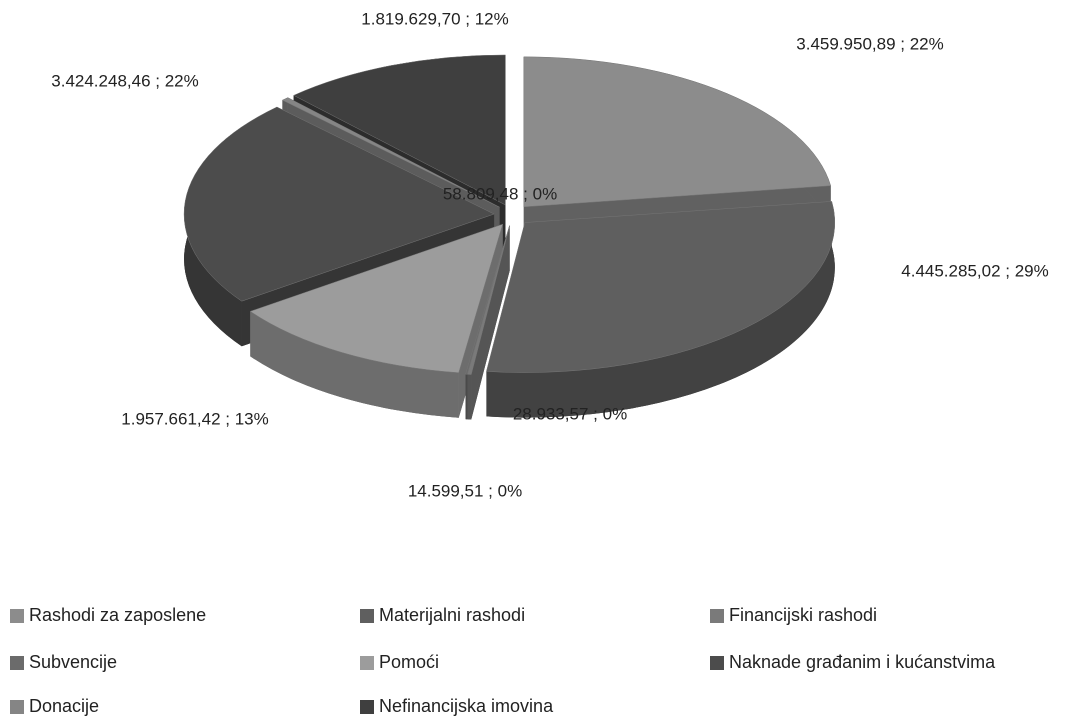 This screenshot has width=1074, height=717. Describe the element at coordinates (466, 706) in the screenshot. I see `legend-label: Nefinancijska imovina` at that location.